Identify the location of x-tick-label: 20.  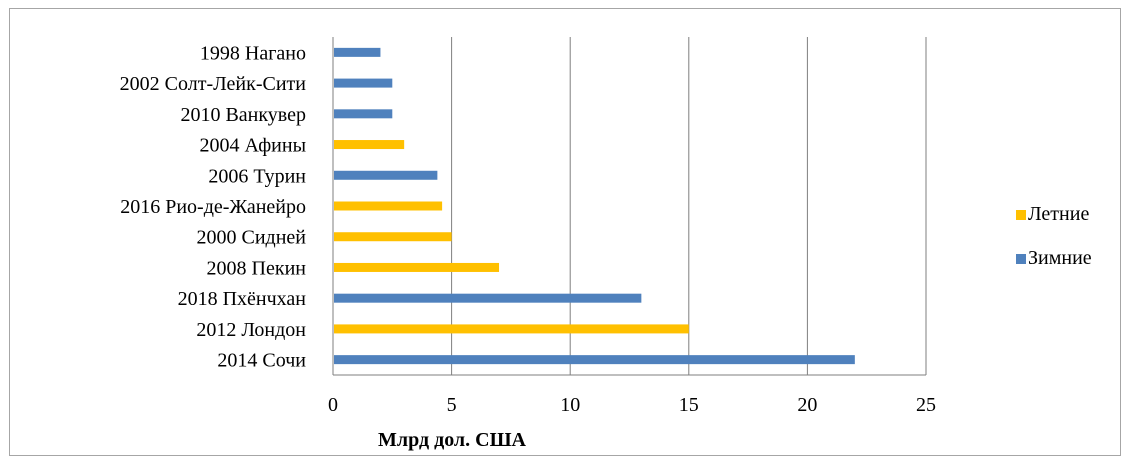
(807, 405).